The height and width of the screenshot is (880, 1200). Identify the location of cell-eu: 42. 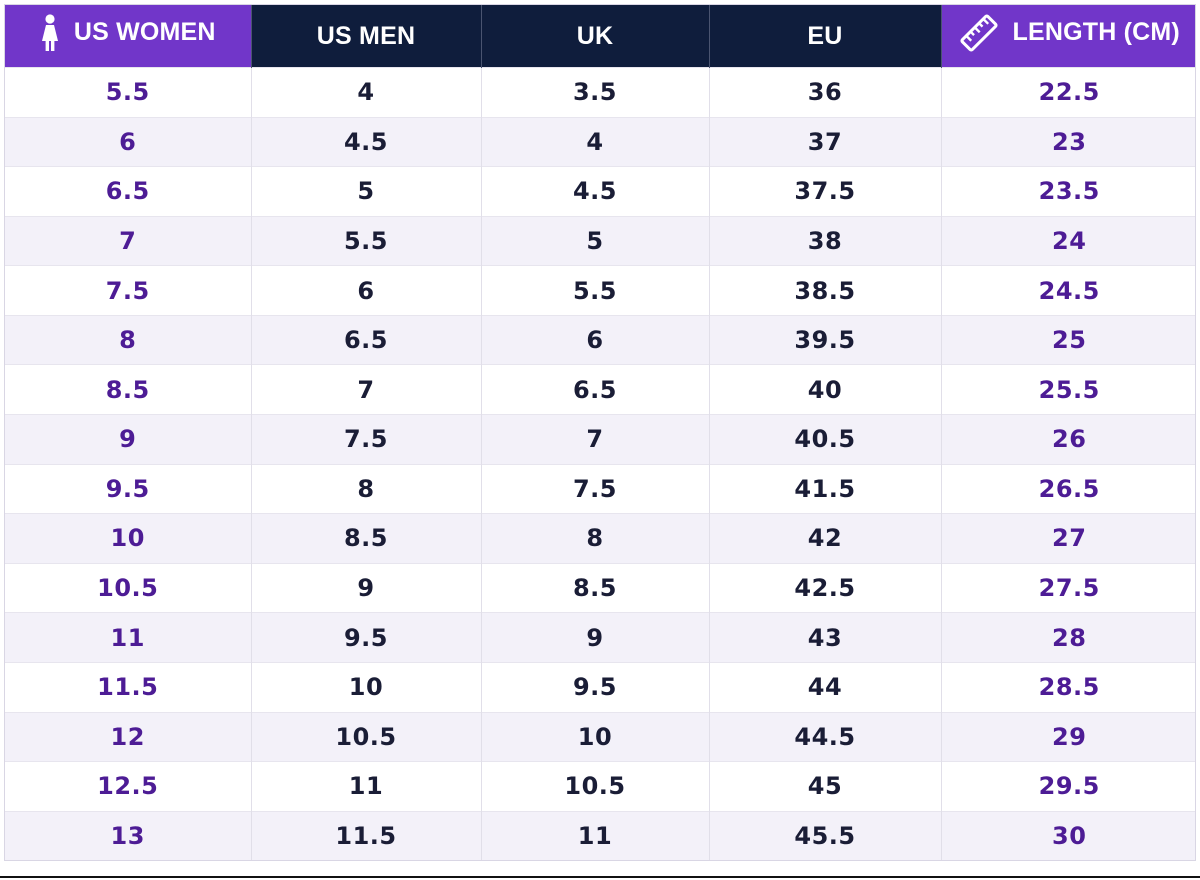
(825, 538).